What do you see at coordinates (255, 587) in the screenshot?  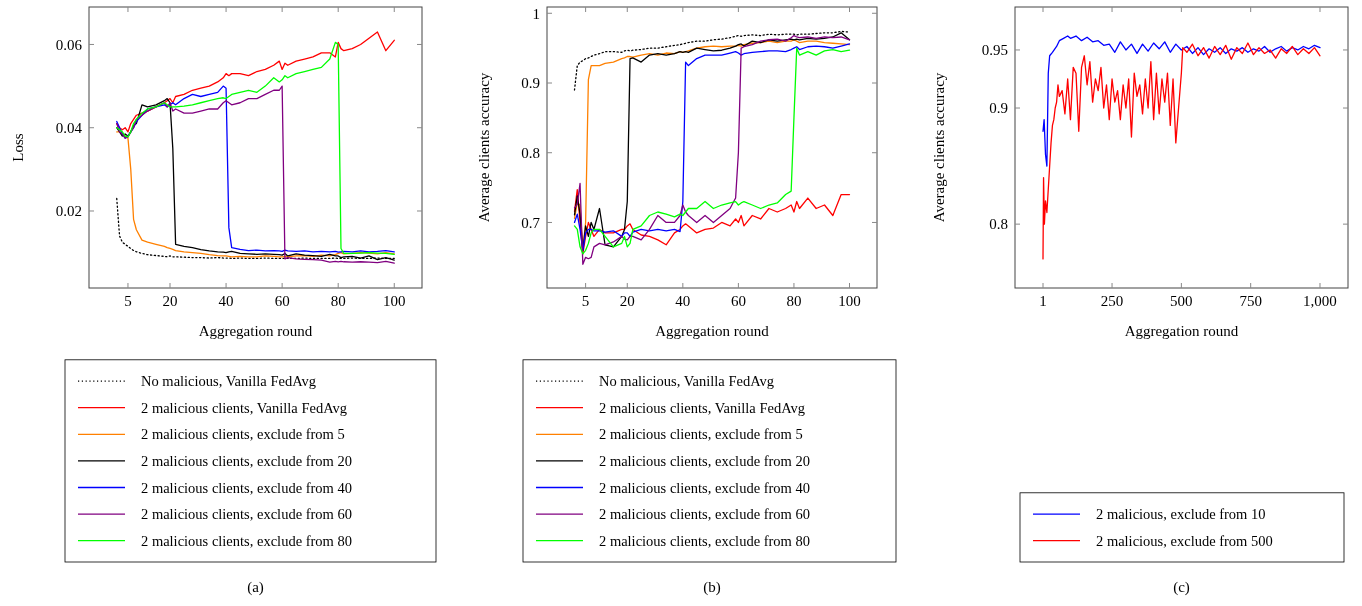 I see `text: (a)` at bounding box center [255, 587].